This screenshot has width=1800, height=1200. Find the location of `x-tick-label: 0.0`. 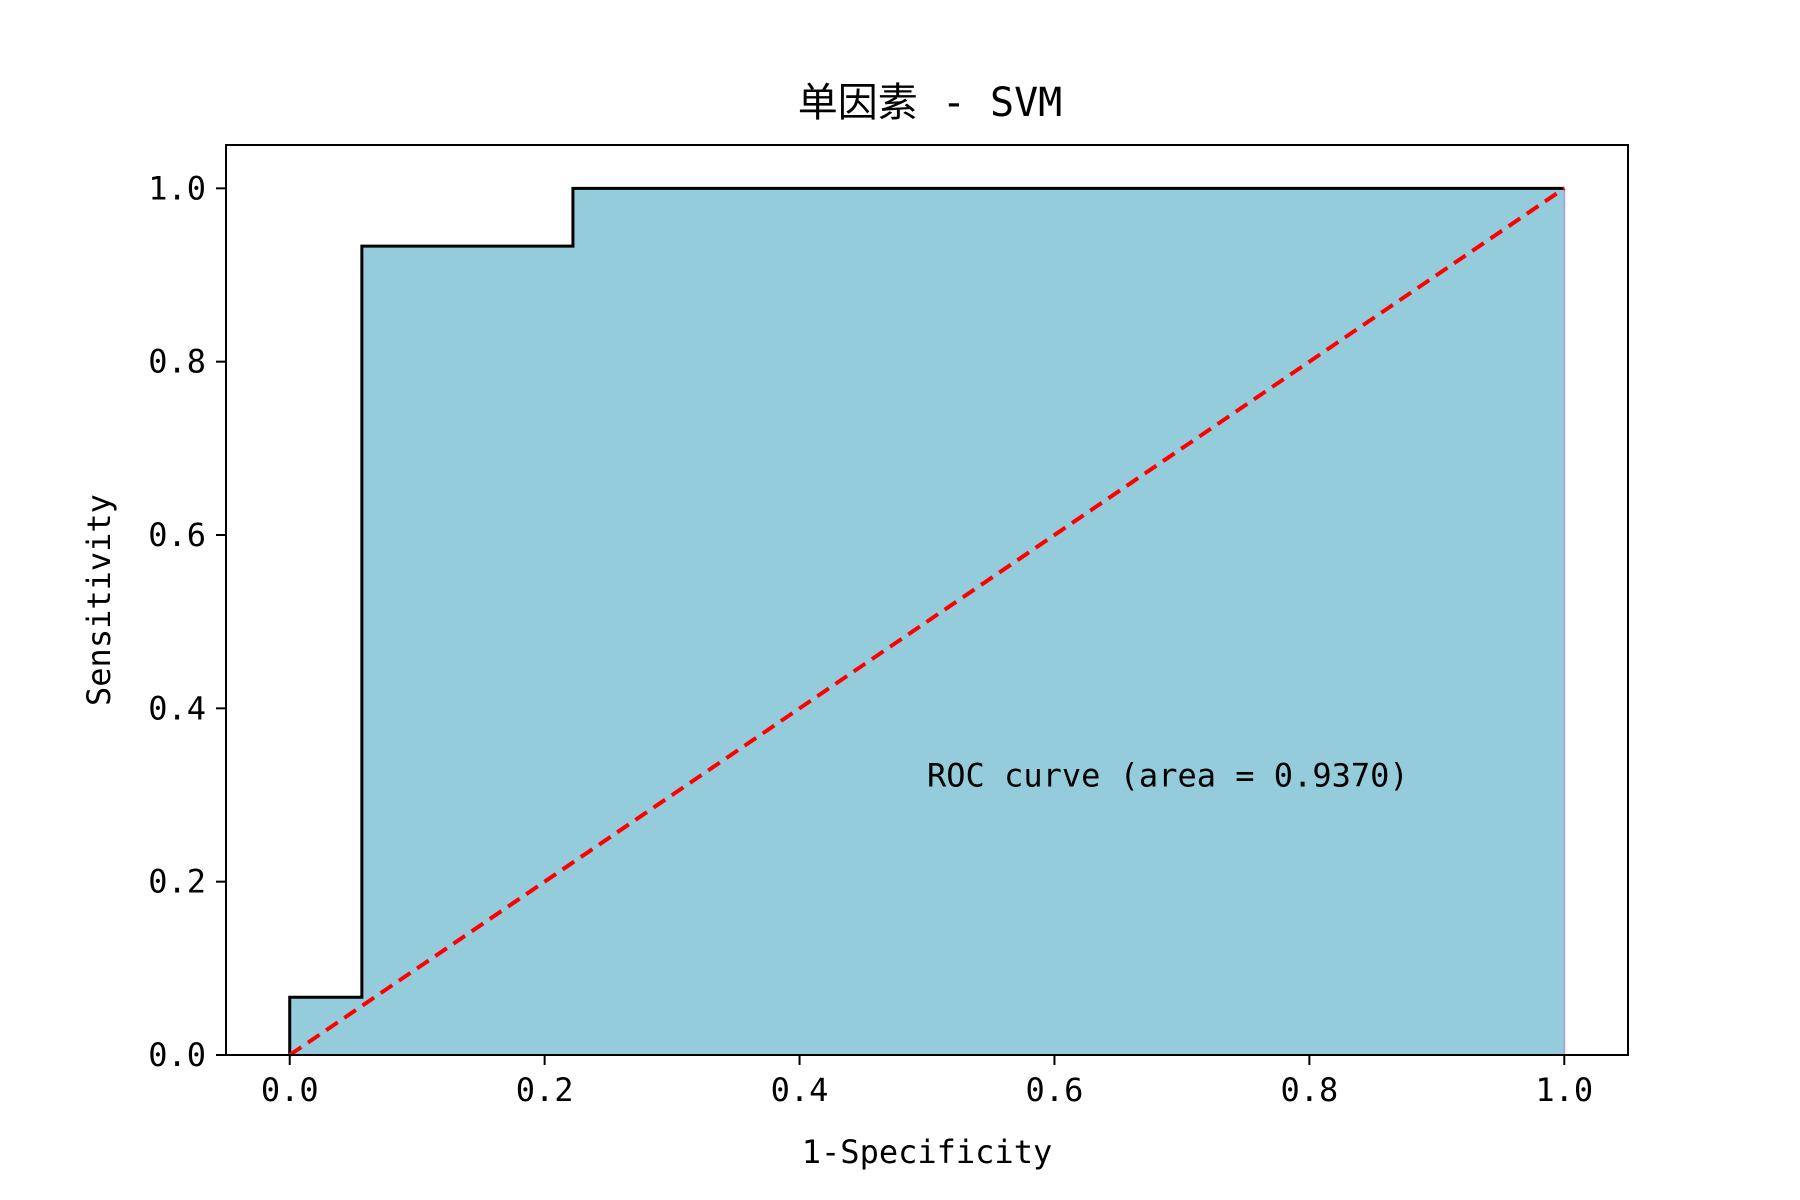

x-tick-label: 0.0 is located at coordinates (290, 1090).